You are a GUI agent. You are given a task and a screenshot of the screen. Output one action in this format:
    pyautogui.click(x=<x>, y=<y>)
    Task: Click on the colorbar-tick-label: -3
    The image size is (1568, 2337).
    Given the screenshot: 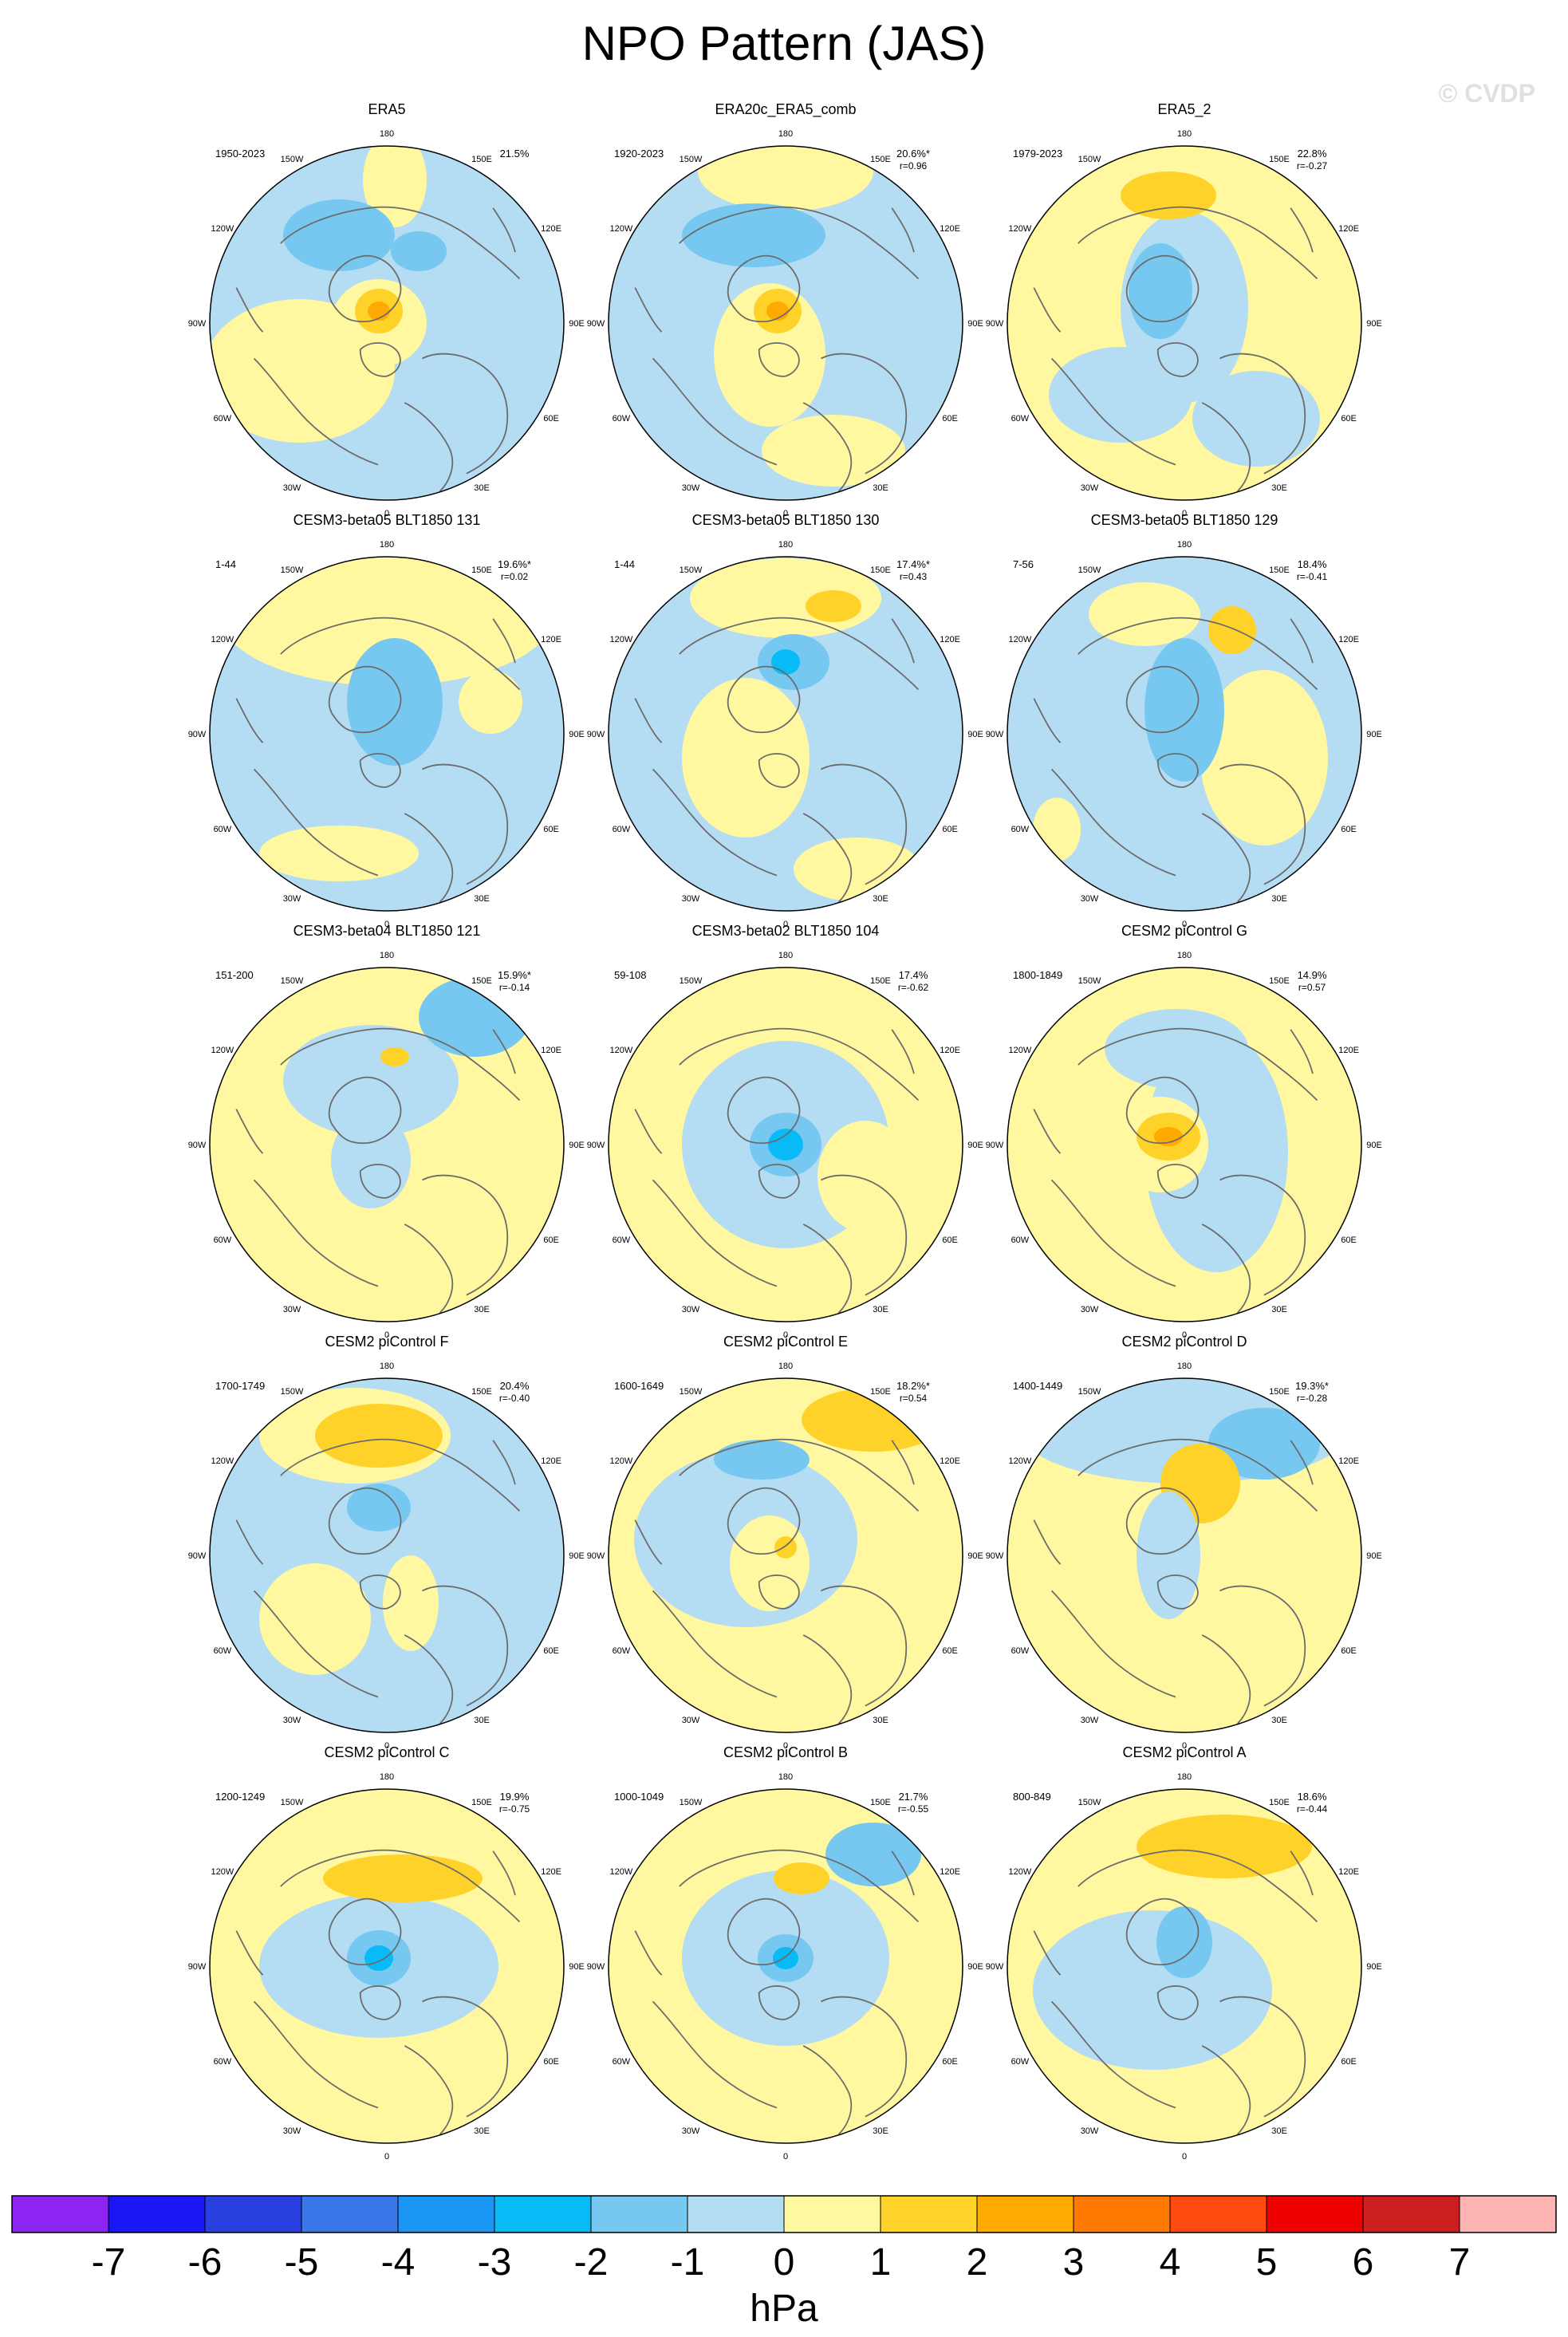 What is the action you would take?
    pyautogui.click(x=495, y=2262)
    